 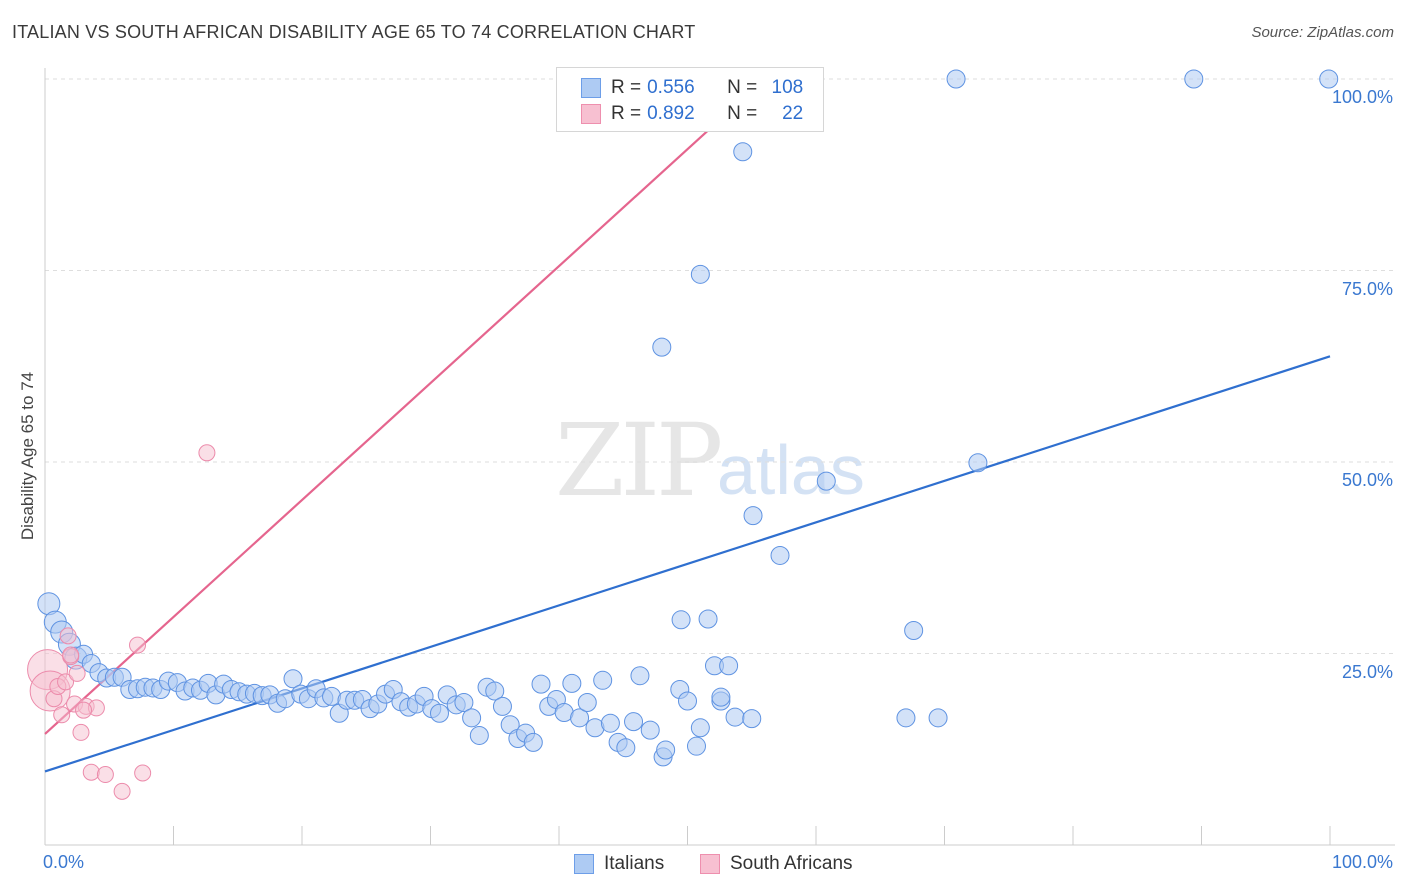 I want to click on stats-legend: R = 0.556 N = 108 R = 0.892 N = 22, so click(x=690, y=99).